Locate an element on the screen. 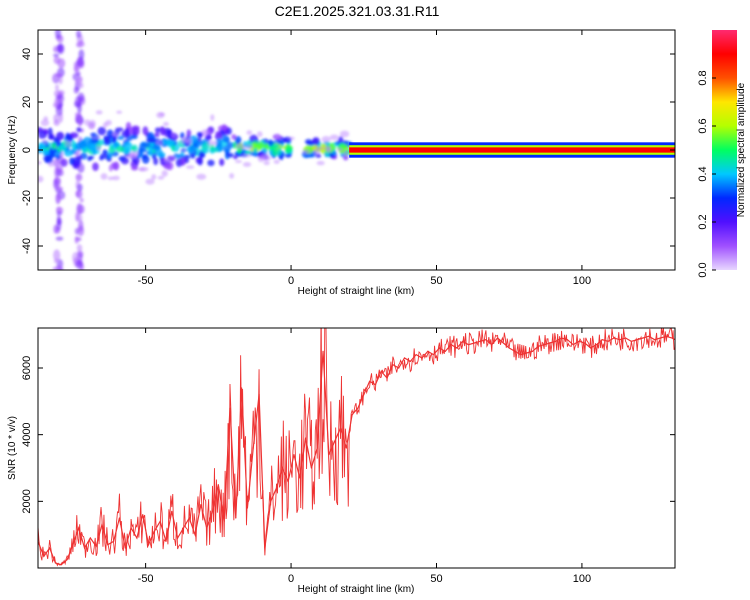 The image size is (750, 600). y-tick-label: -40 is located at coordinates (27, 246).